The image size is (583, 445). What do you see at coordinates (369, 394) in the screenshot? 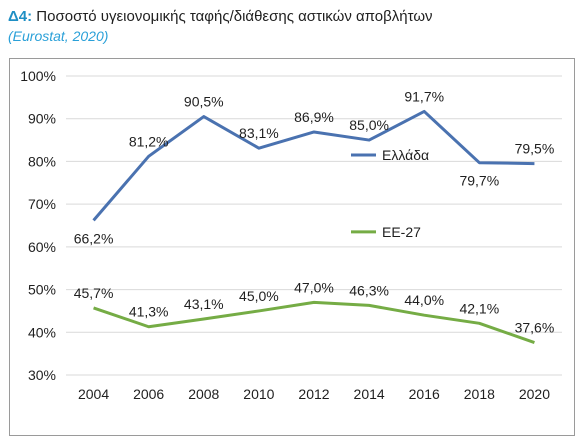
I see `x-tick-label: 2014` at bounding box center [369, 394].